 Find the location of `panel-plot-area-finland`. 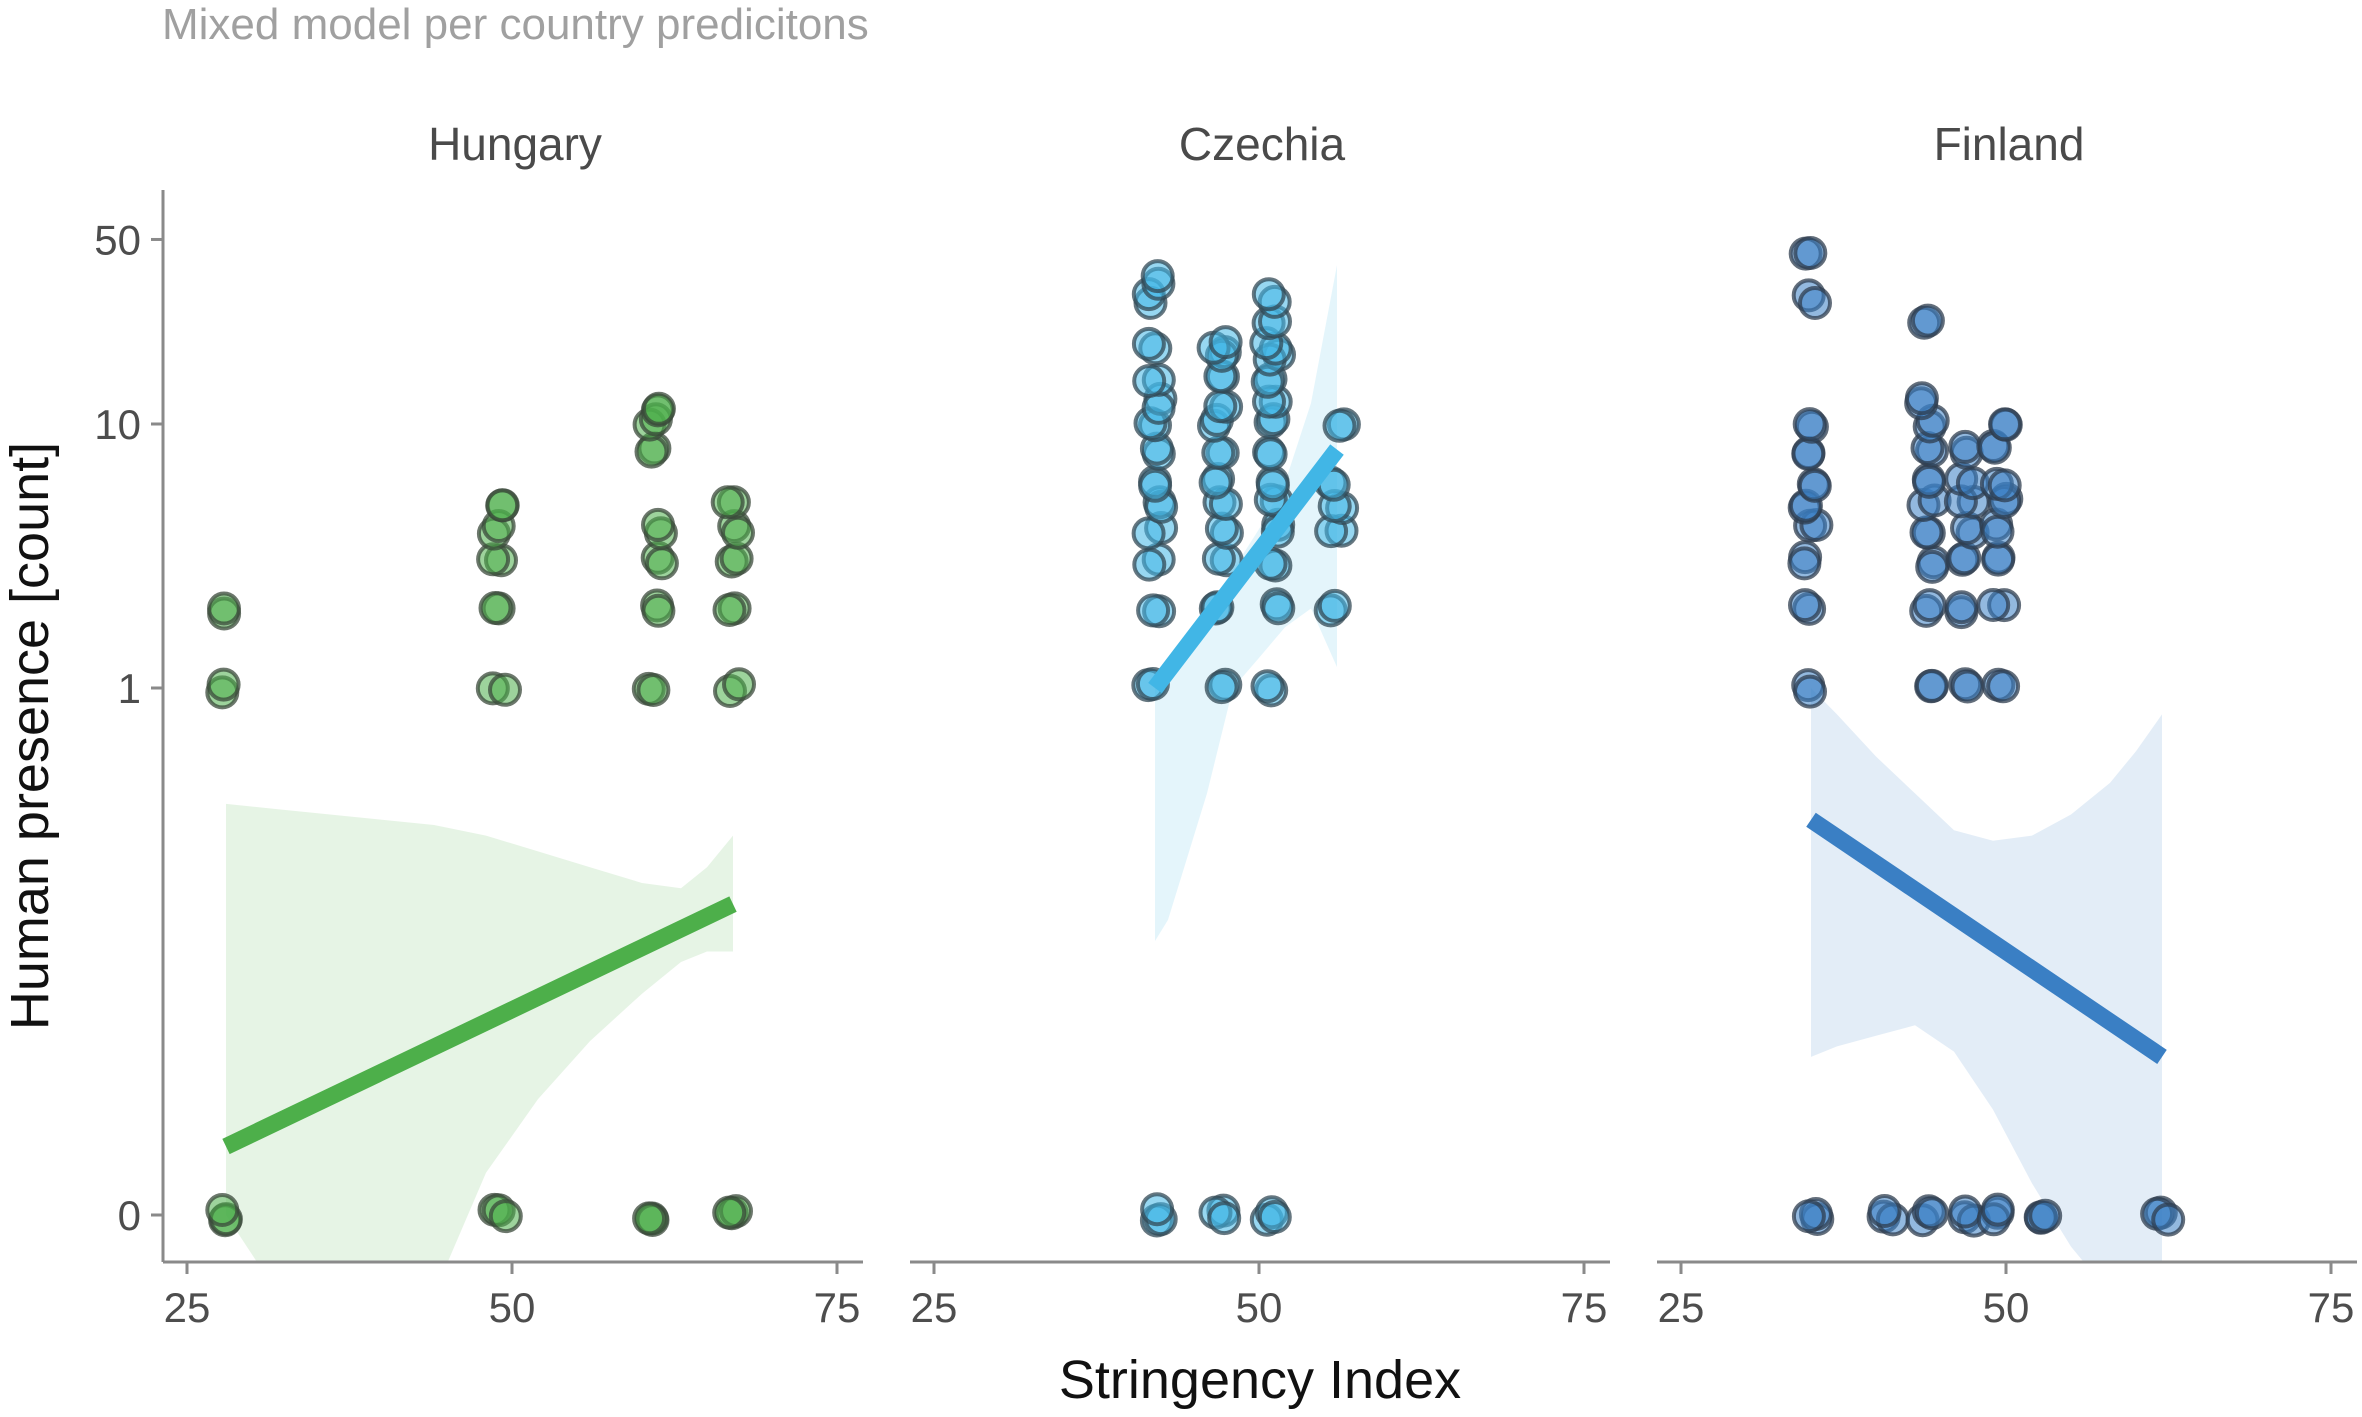

panel-plot-area-finland is located at coordinates (1986, 749).